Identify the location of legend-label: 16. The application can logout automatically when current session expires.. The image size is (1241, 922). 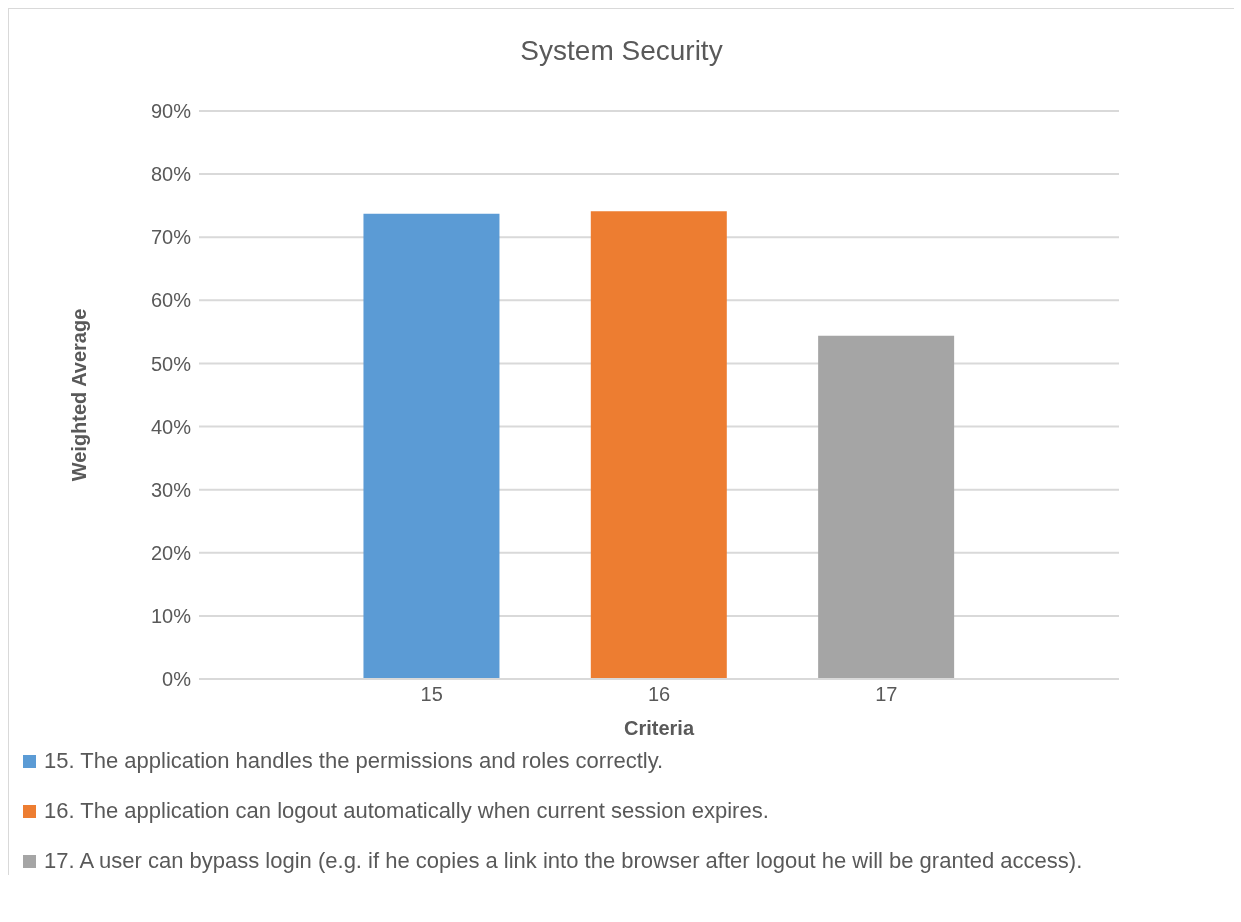
(406, 811).